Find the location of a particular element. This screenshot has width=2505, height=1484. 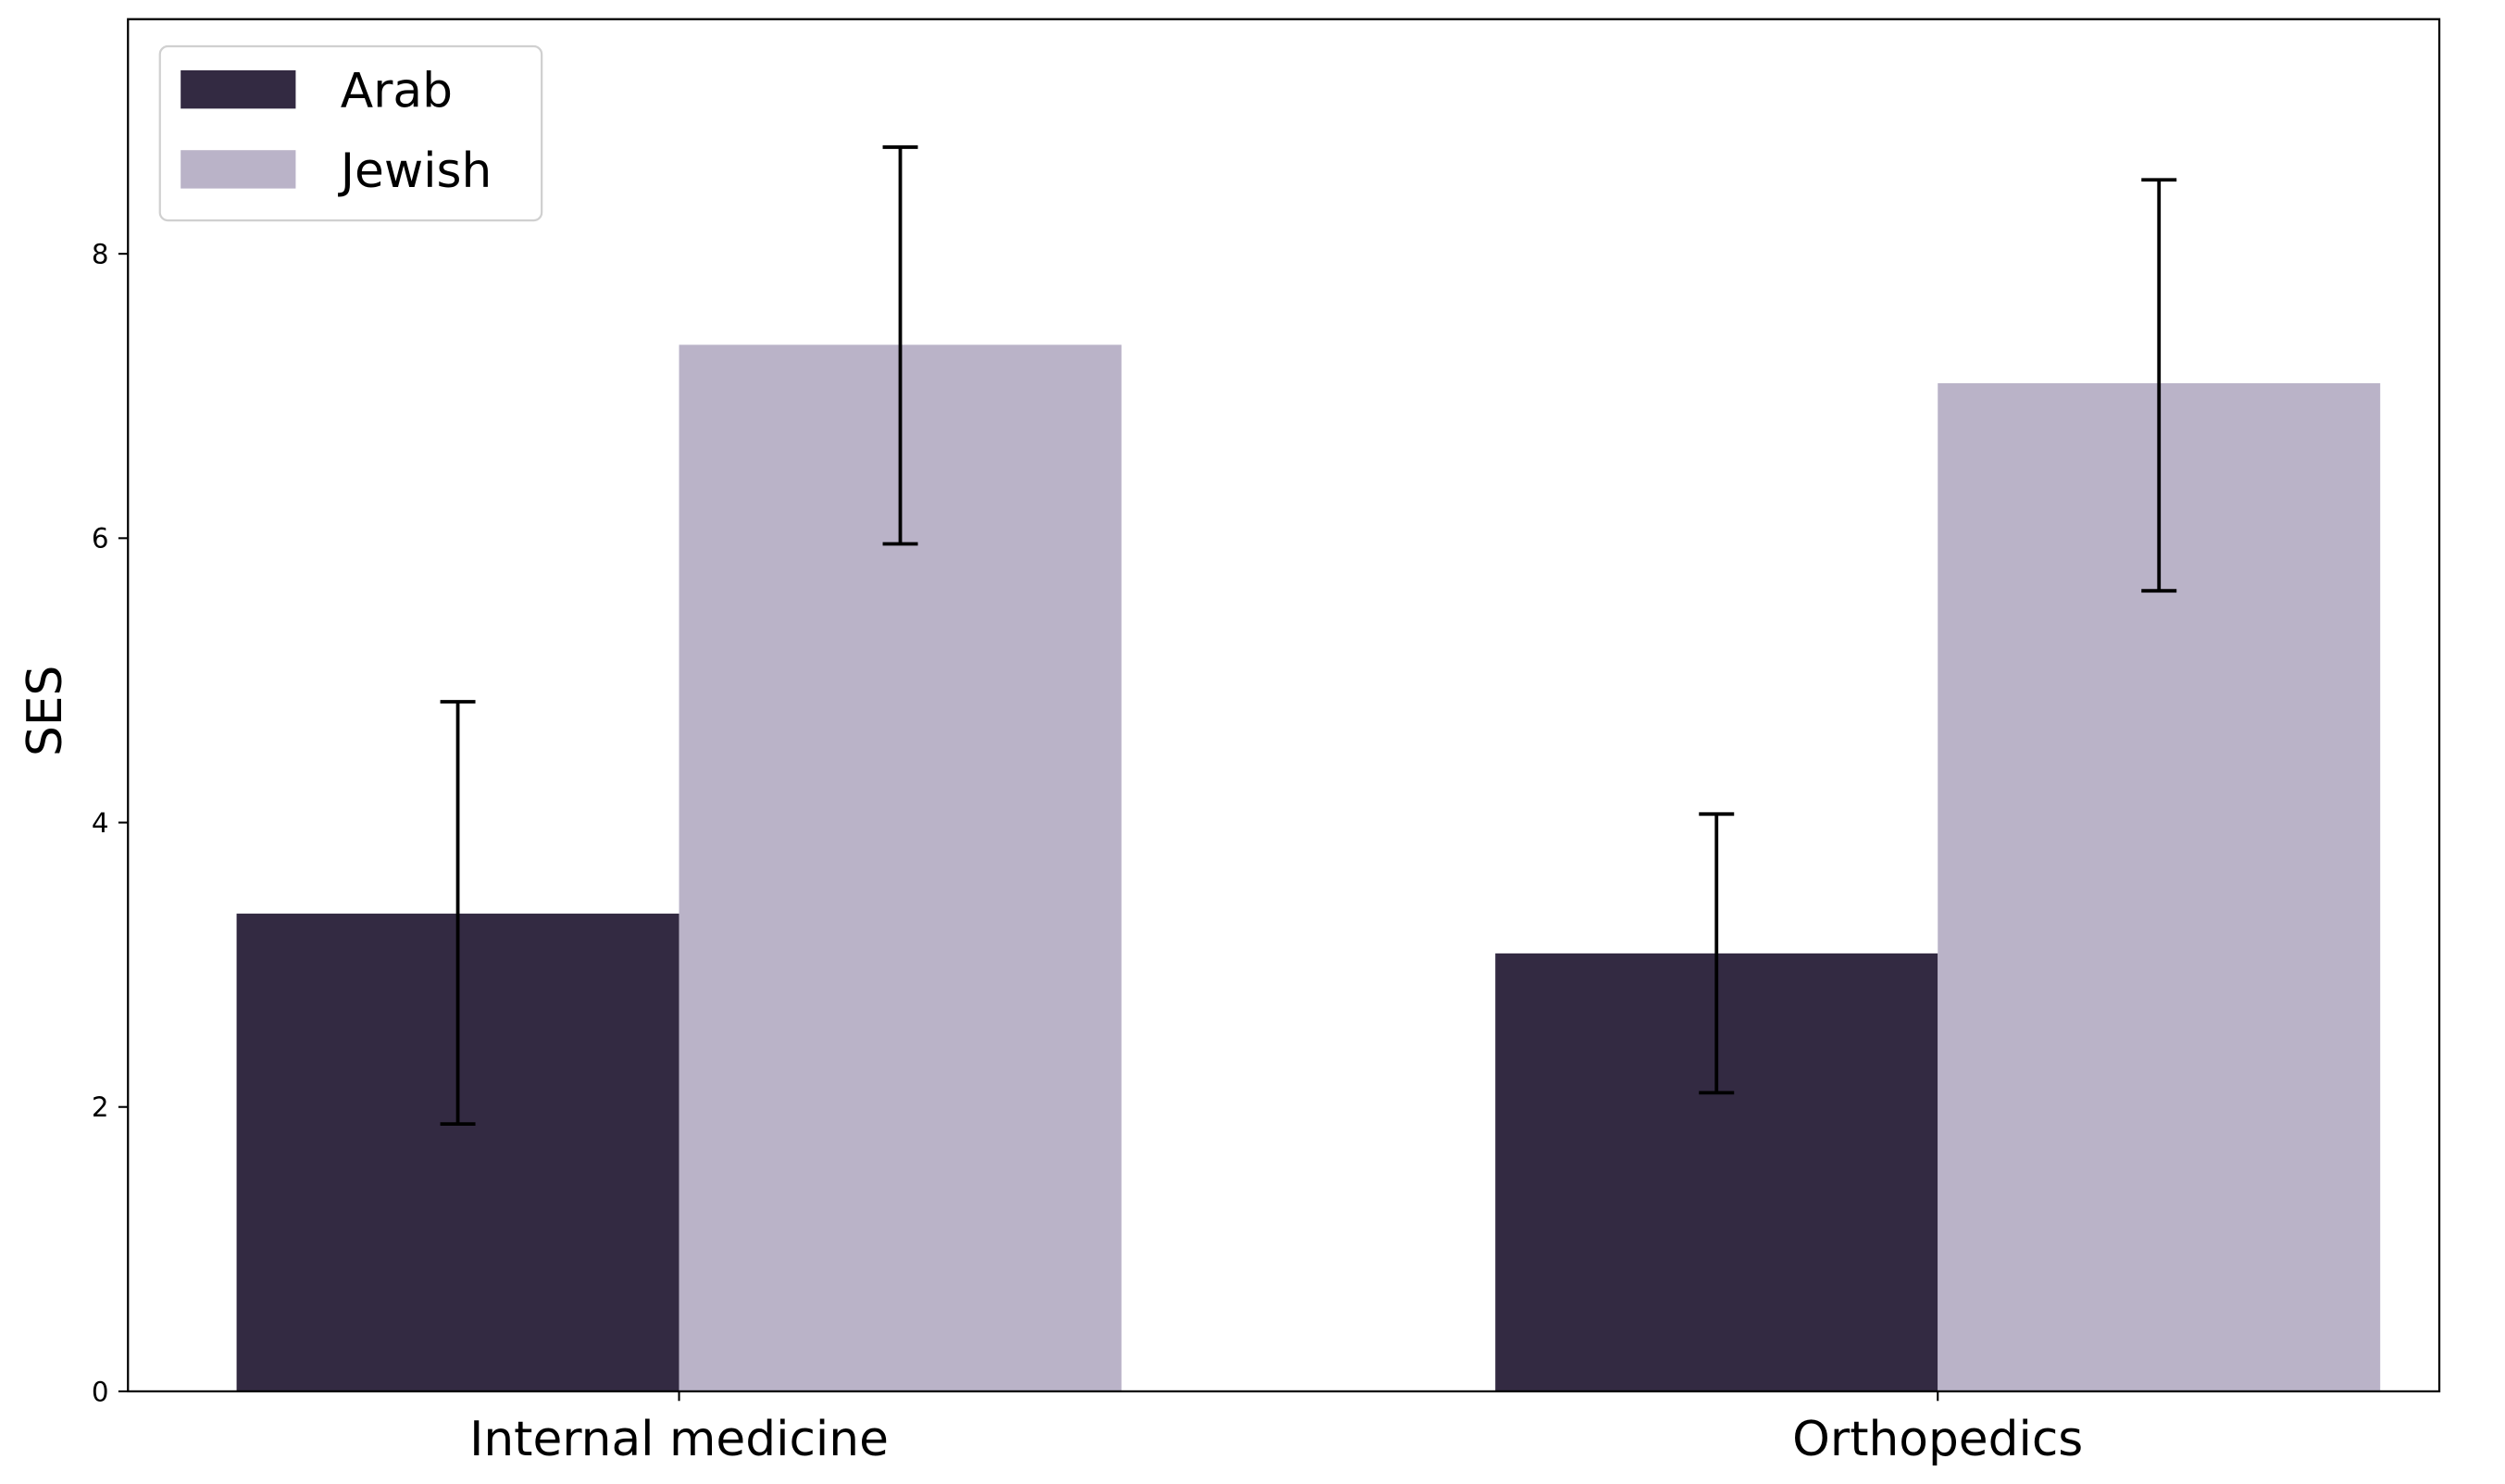

y-tick-label: 0 is located at coordinates (100, 1391).